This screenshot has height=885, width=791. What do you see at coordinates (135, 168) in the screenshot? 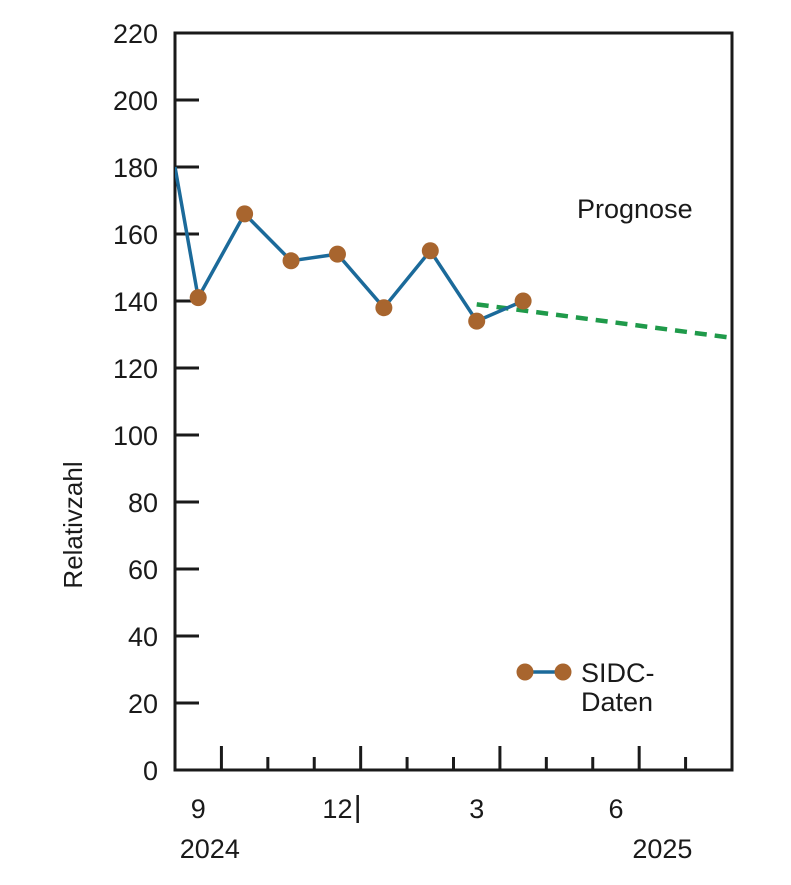
I see `y-tick-label: 180` at bounding box center [135, 168].